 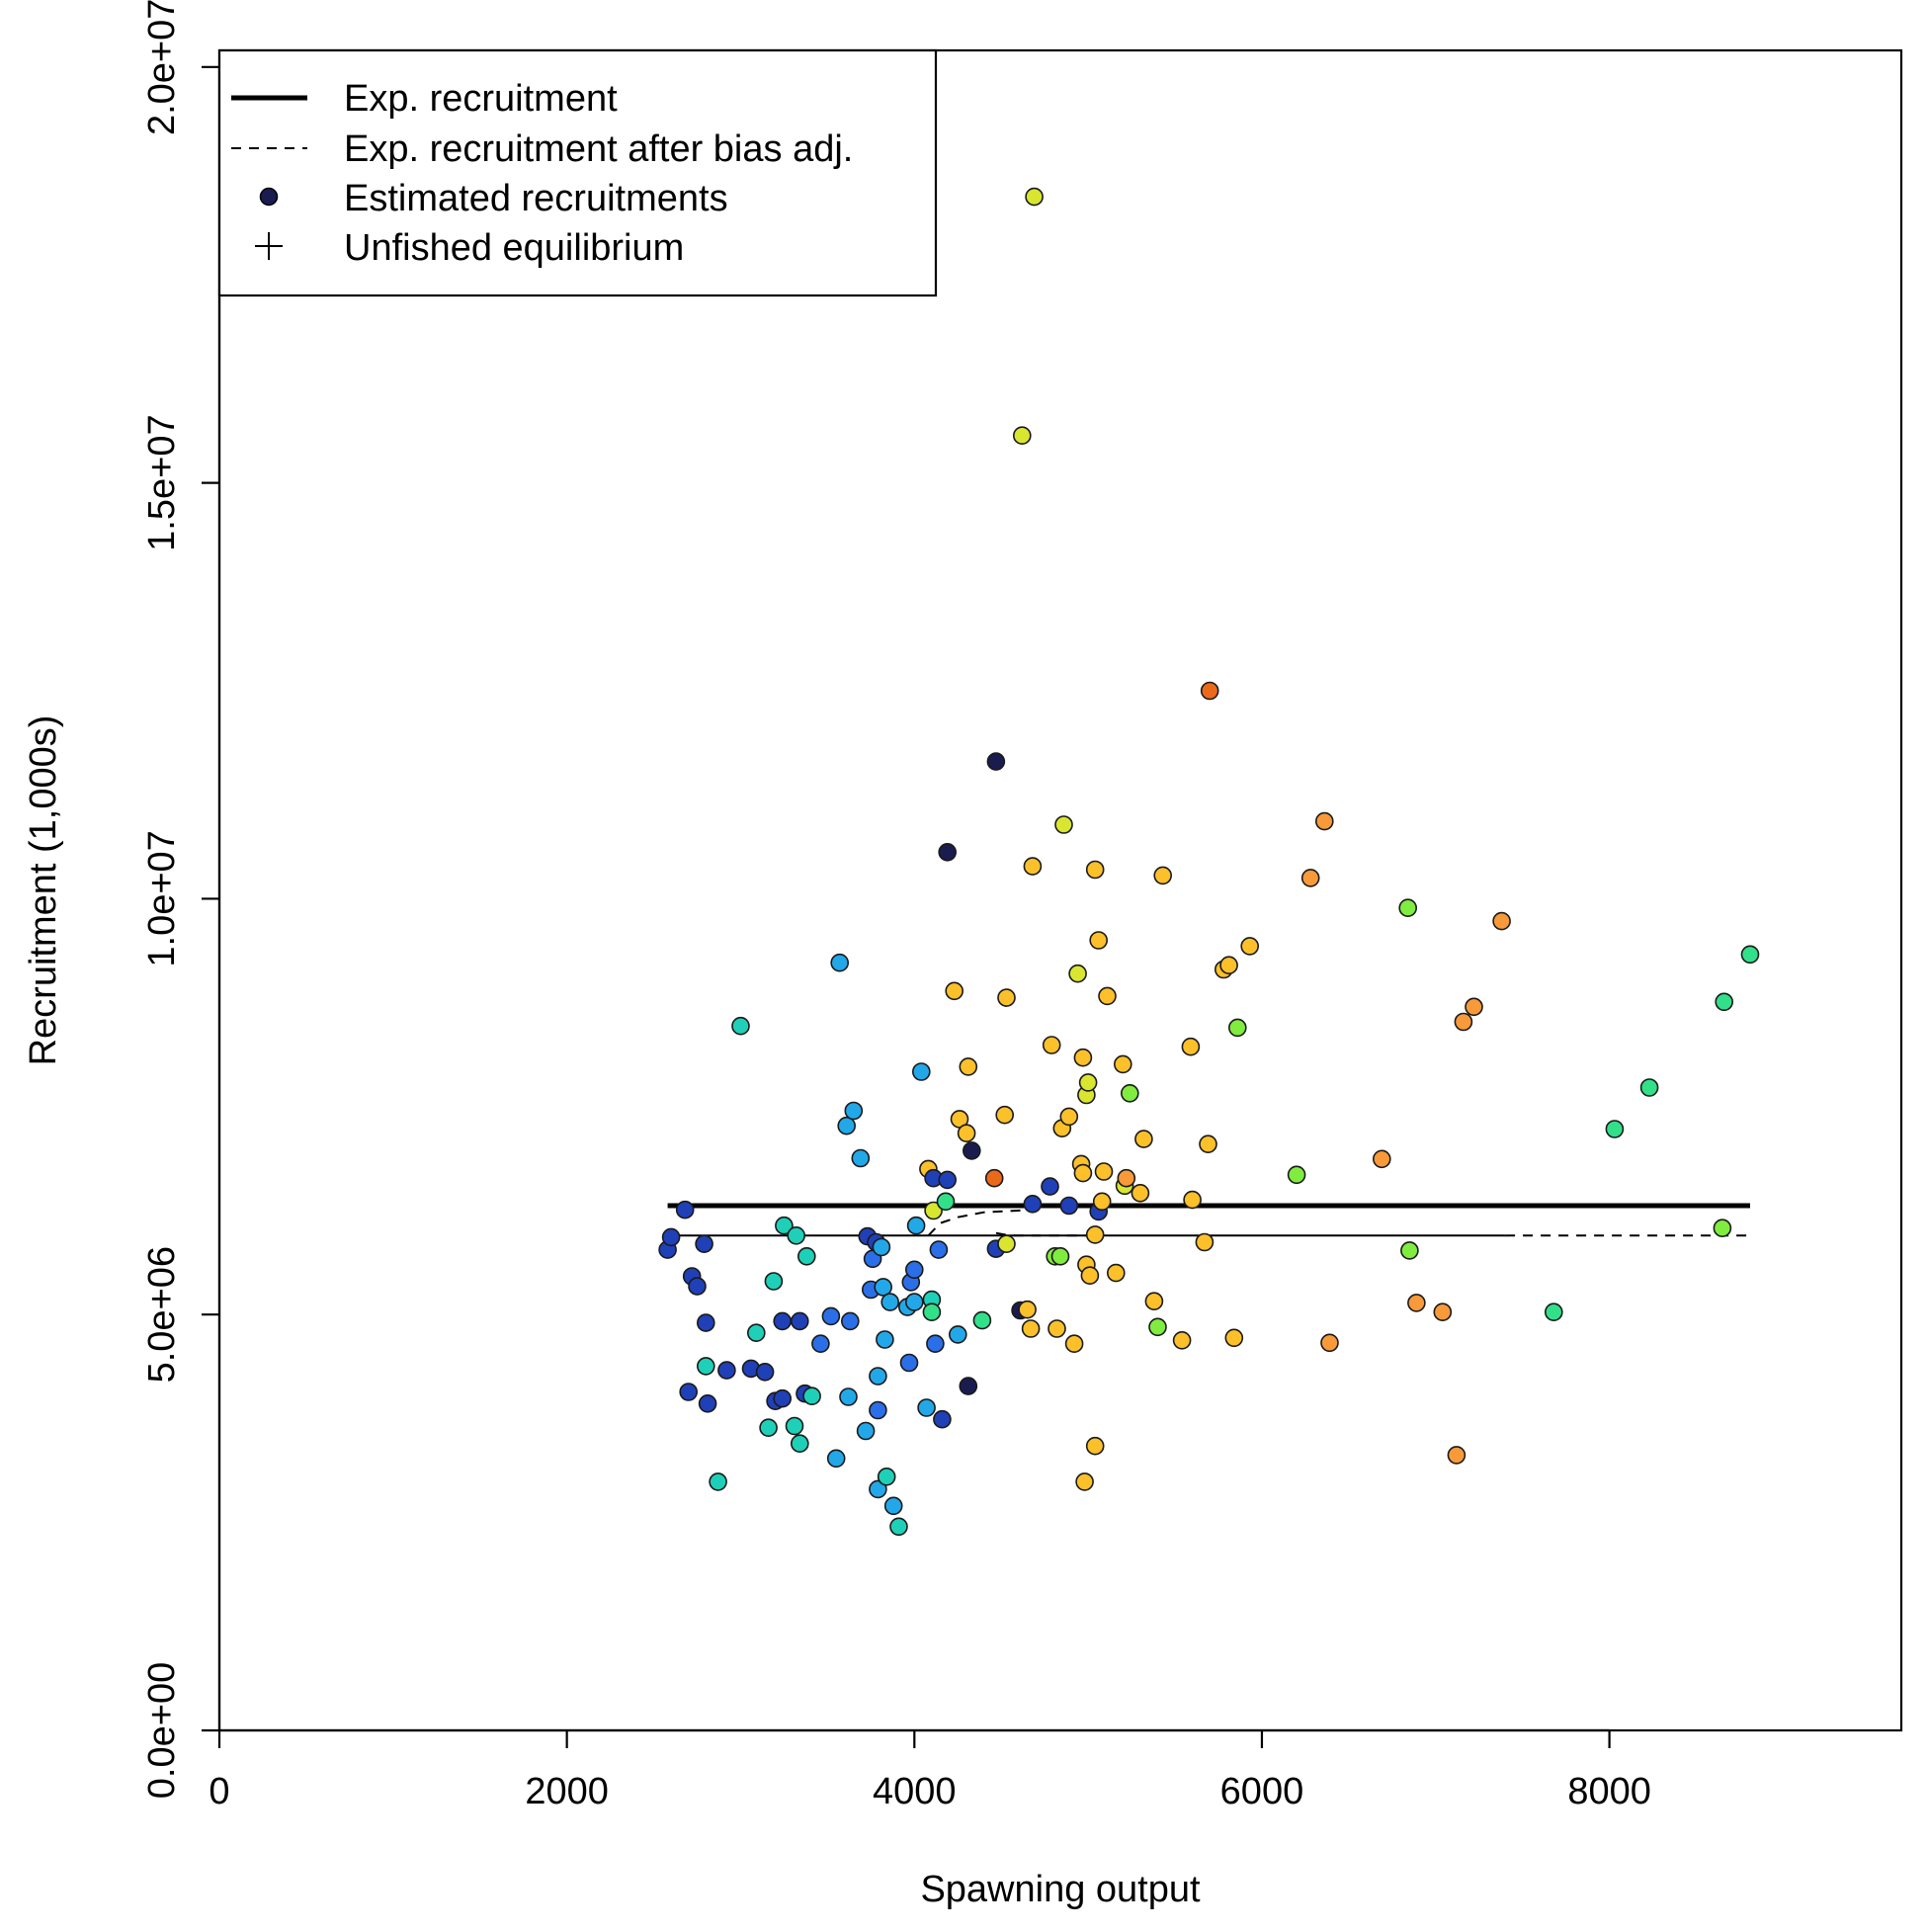 I want to click on y-tick-label: 0.0e+00, so click(x=162, y=1730).